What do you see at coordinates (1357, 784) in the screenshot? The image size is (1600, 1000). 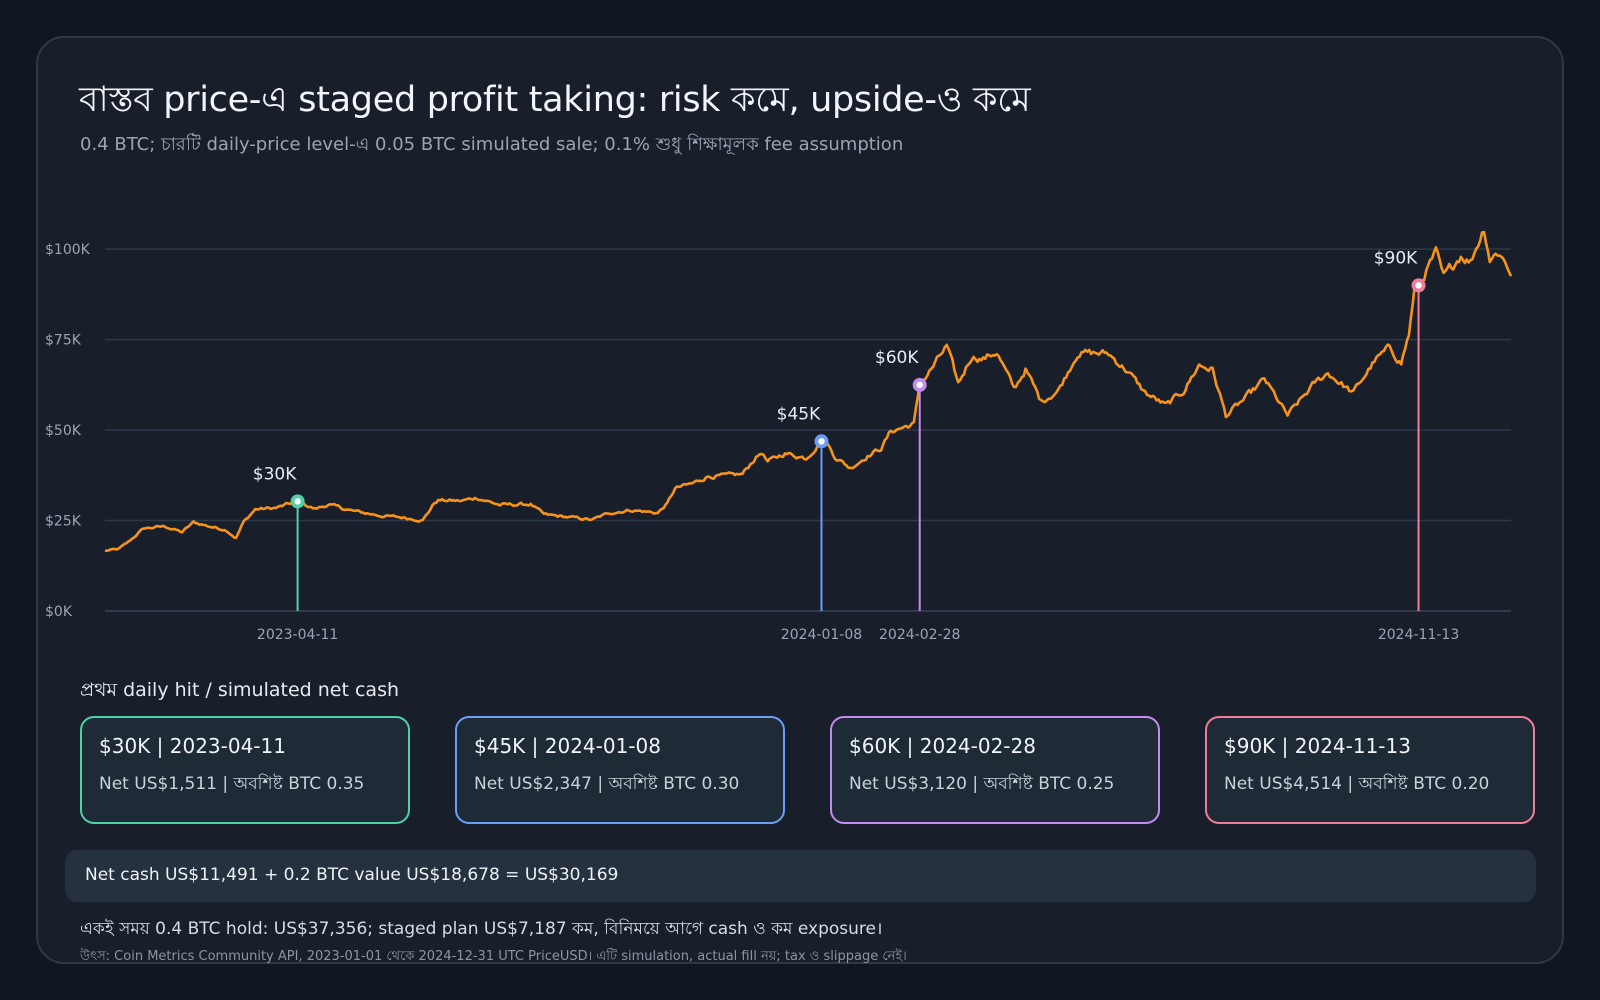 I see `milestone-detail: Net US$4,514 | অবশিষ্ট BTC 0.20` at bounding box center [1357, 784].